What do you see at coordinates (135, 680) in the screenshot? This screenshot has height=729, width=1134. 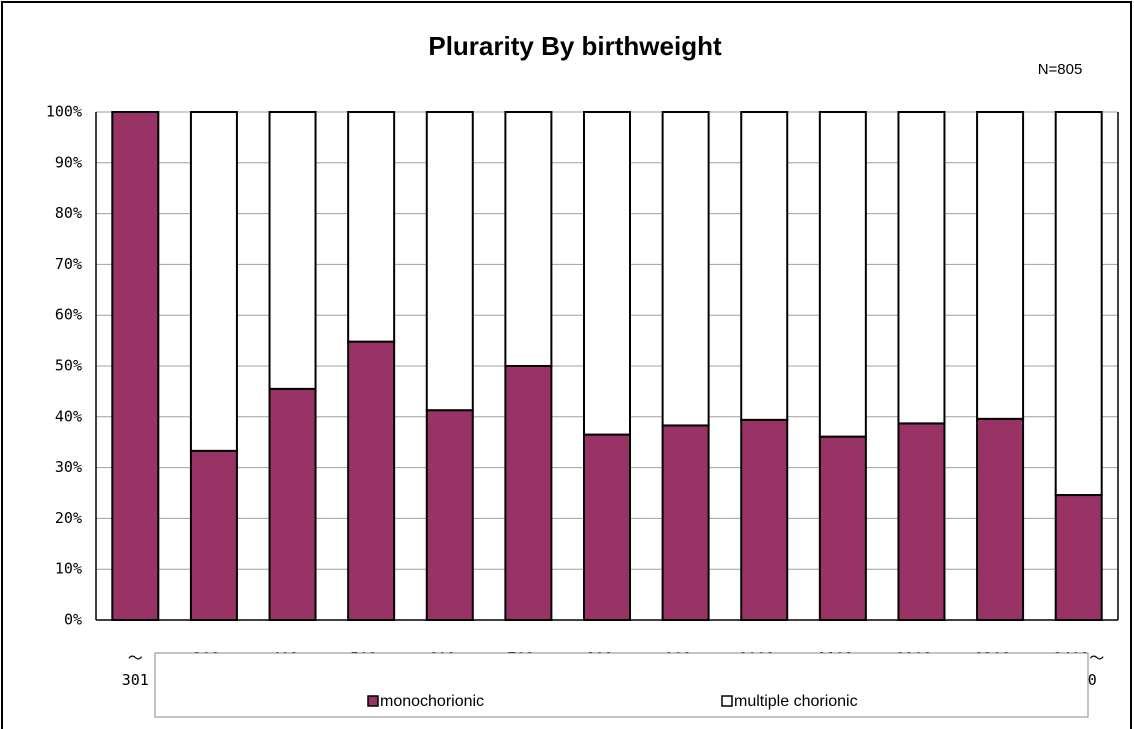 I see `x-tick-label-line: 301` at bounding box center [135, 680].